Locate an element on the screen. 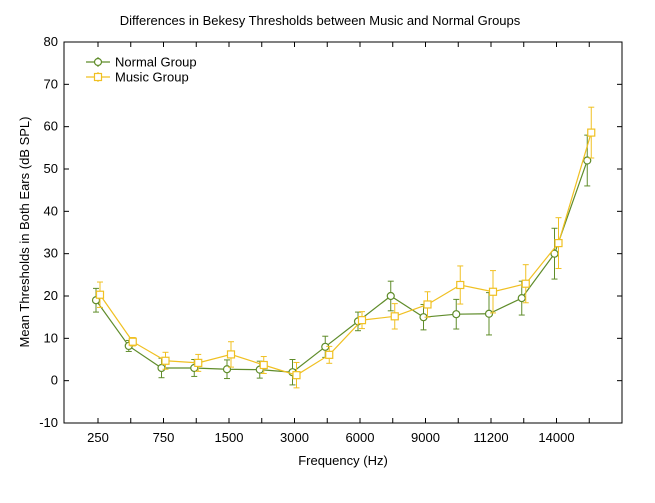 Image resolution: width=655 pixels, height=503 pixels. legend-label: Normal Group is located at coordinates (156, 62).